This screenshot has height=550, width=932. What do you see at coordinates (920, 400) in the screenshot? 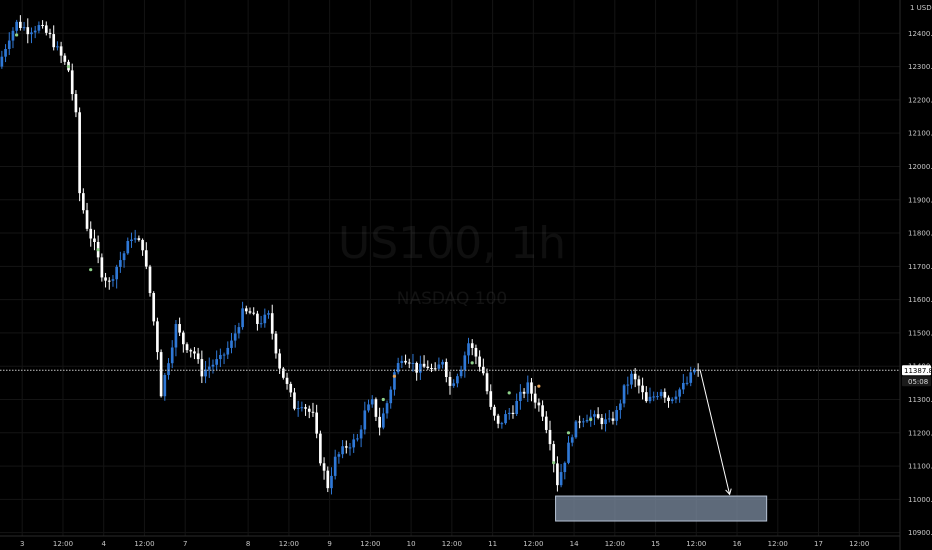
I see `y-tick-label: 11300.0` at bounding box center [920, 400].